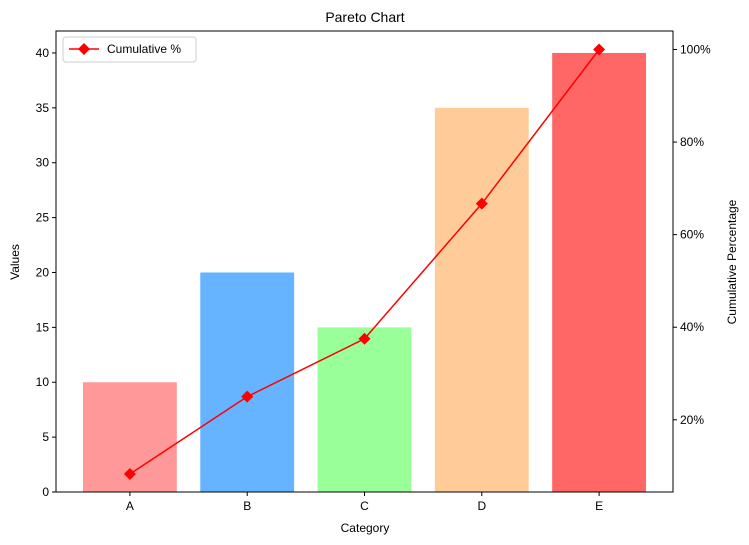 Image resolution: width=749 pixels, height=545 pixels. Describe the element at coordinates (43, 218) in the screenshot. I see `left-tick-label: 25` at that location.